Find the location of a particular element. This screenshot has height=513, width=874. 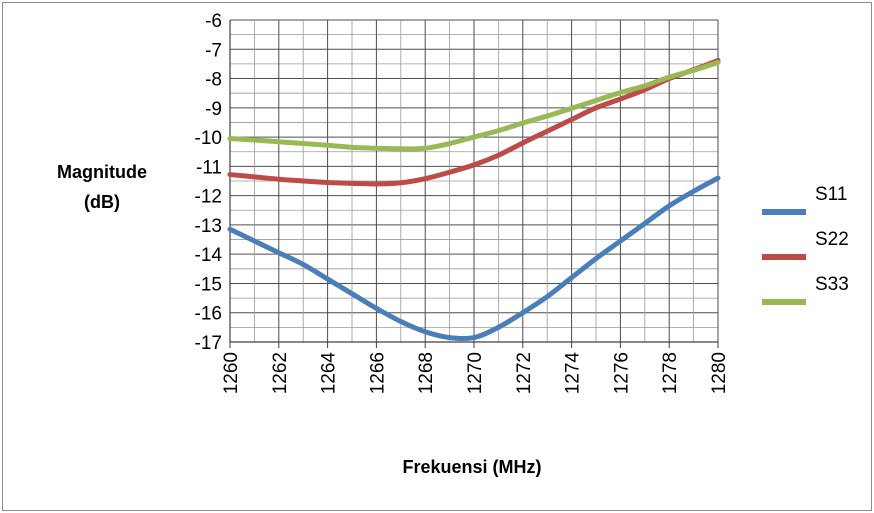

x-tick-label: 1264 is located at coordinates (329, 373).